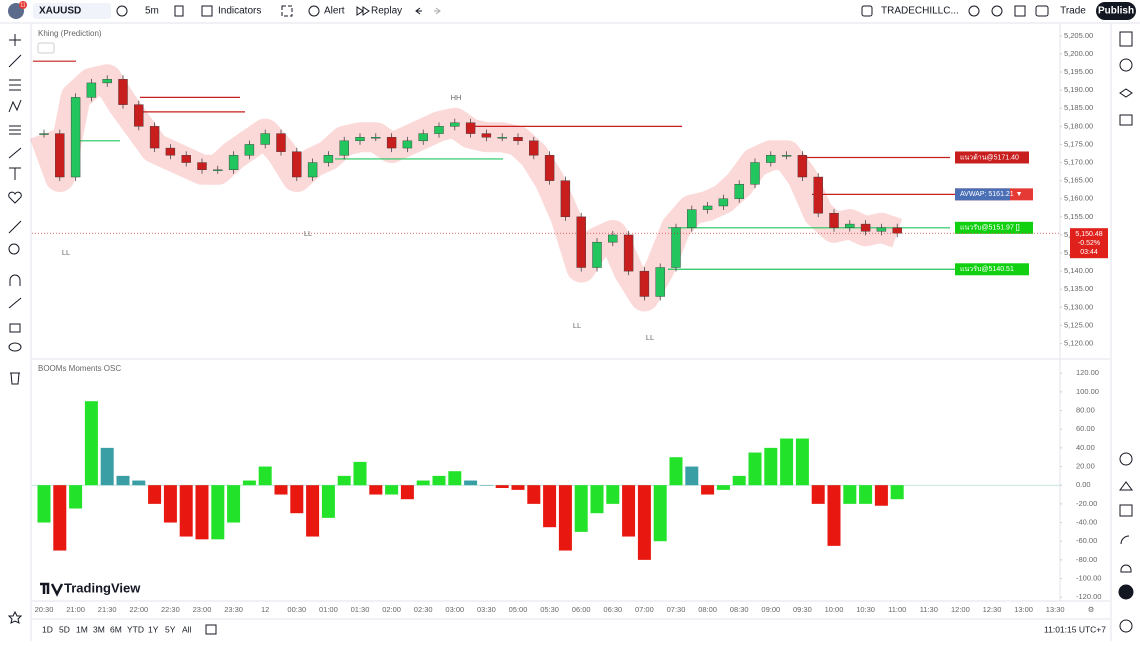 The height and width of the screenshot is (646, 1140). What do you see at coordinates (1086, 540) in the screenshot?
I see `osc-tick-label: -60.00` at bounding box center [1086, 540].